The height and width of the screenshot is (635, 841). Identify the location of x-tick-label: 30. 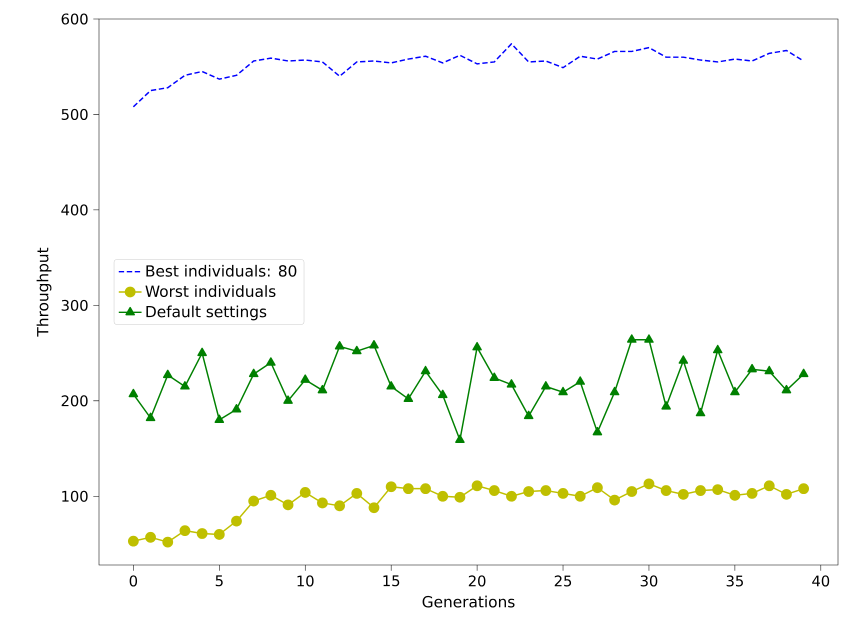
(649, 580).